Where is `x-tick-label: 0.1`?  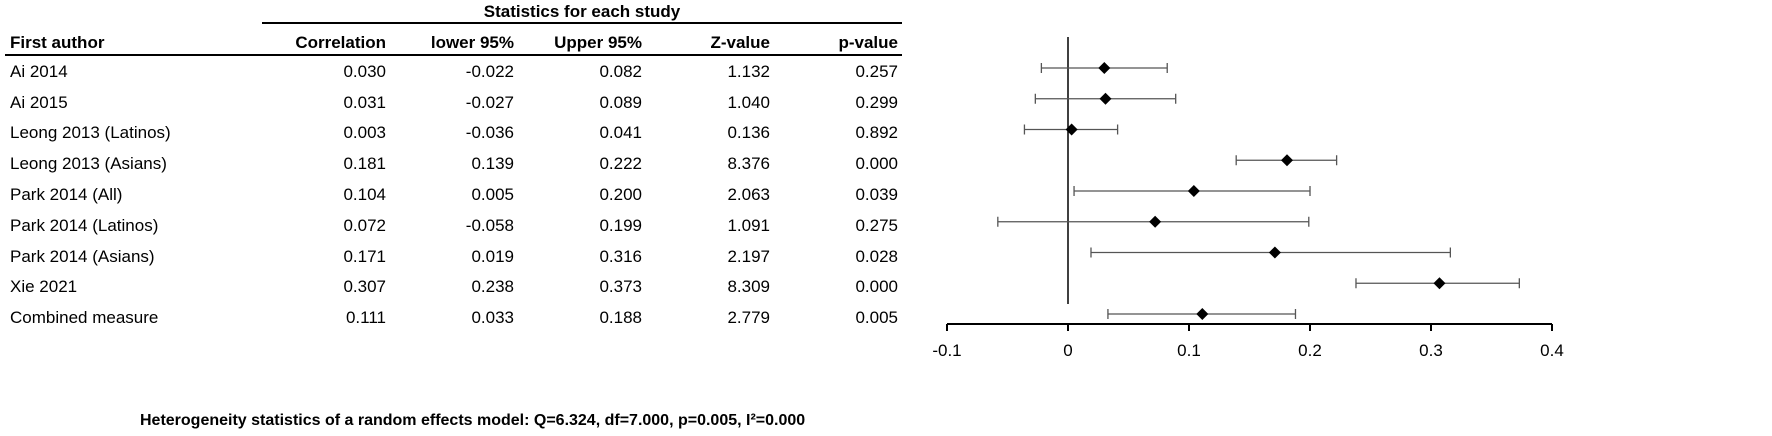 x-tick-label: 0.1 is located at coordinates (1189, 350).